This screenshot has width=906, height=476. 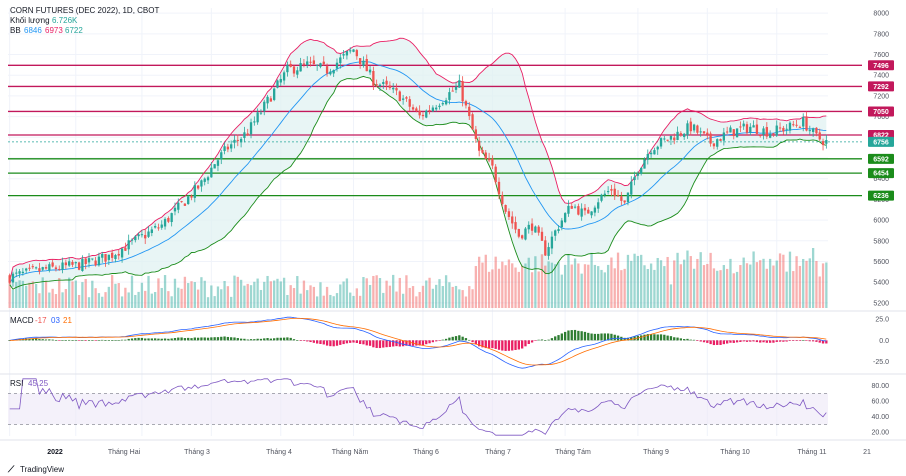 I want to click on brand-logo: ⟋ TradingView, so click(x=35, y=469).